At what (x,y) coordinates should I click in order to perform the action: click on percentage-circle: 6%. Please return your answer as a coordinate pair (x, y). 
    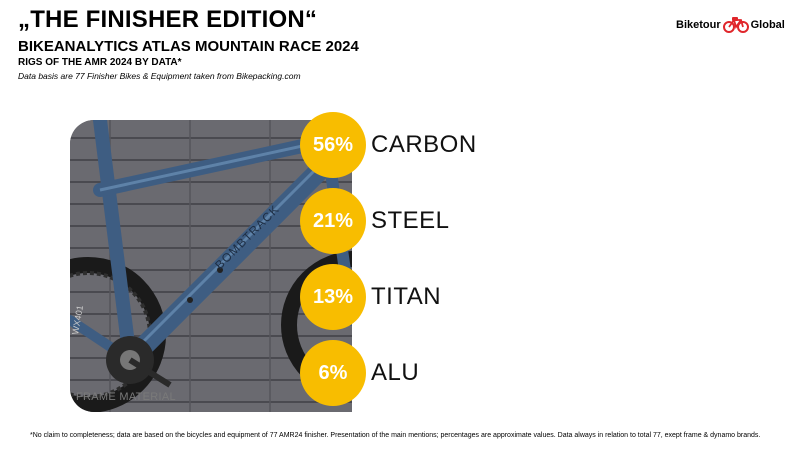
    Looking at the image, I should click on (333, 373).